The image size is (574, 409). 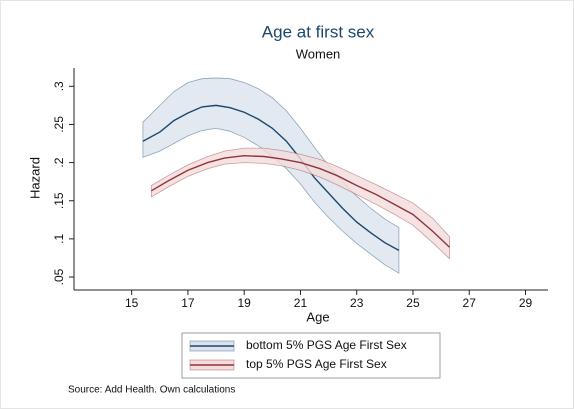 What do you see at coordinates (526, 303) in the screenshot?
I see `x-tick-label: 29` at bounding box center [526, 303].